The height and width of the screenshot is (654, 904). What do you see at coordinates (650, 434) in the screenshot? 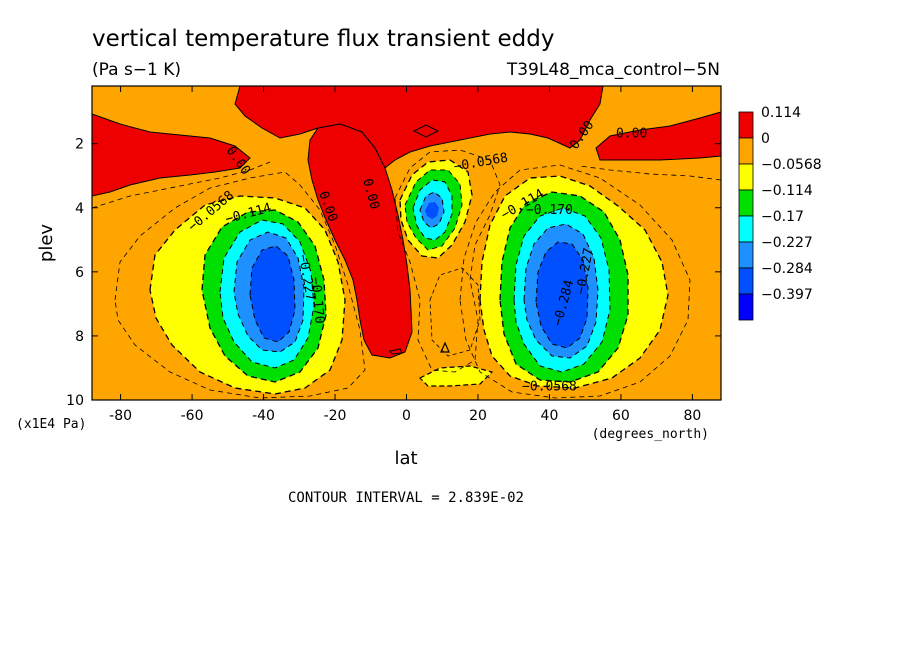
I see `x-axis-units: (degrees_north)` at bounding box center [650, 434].